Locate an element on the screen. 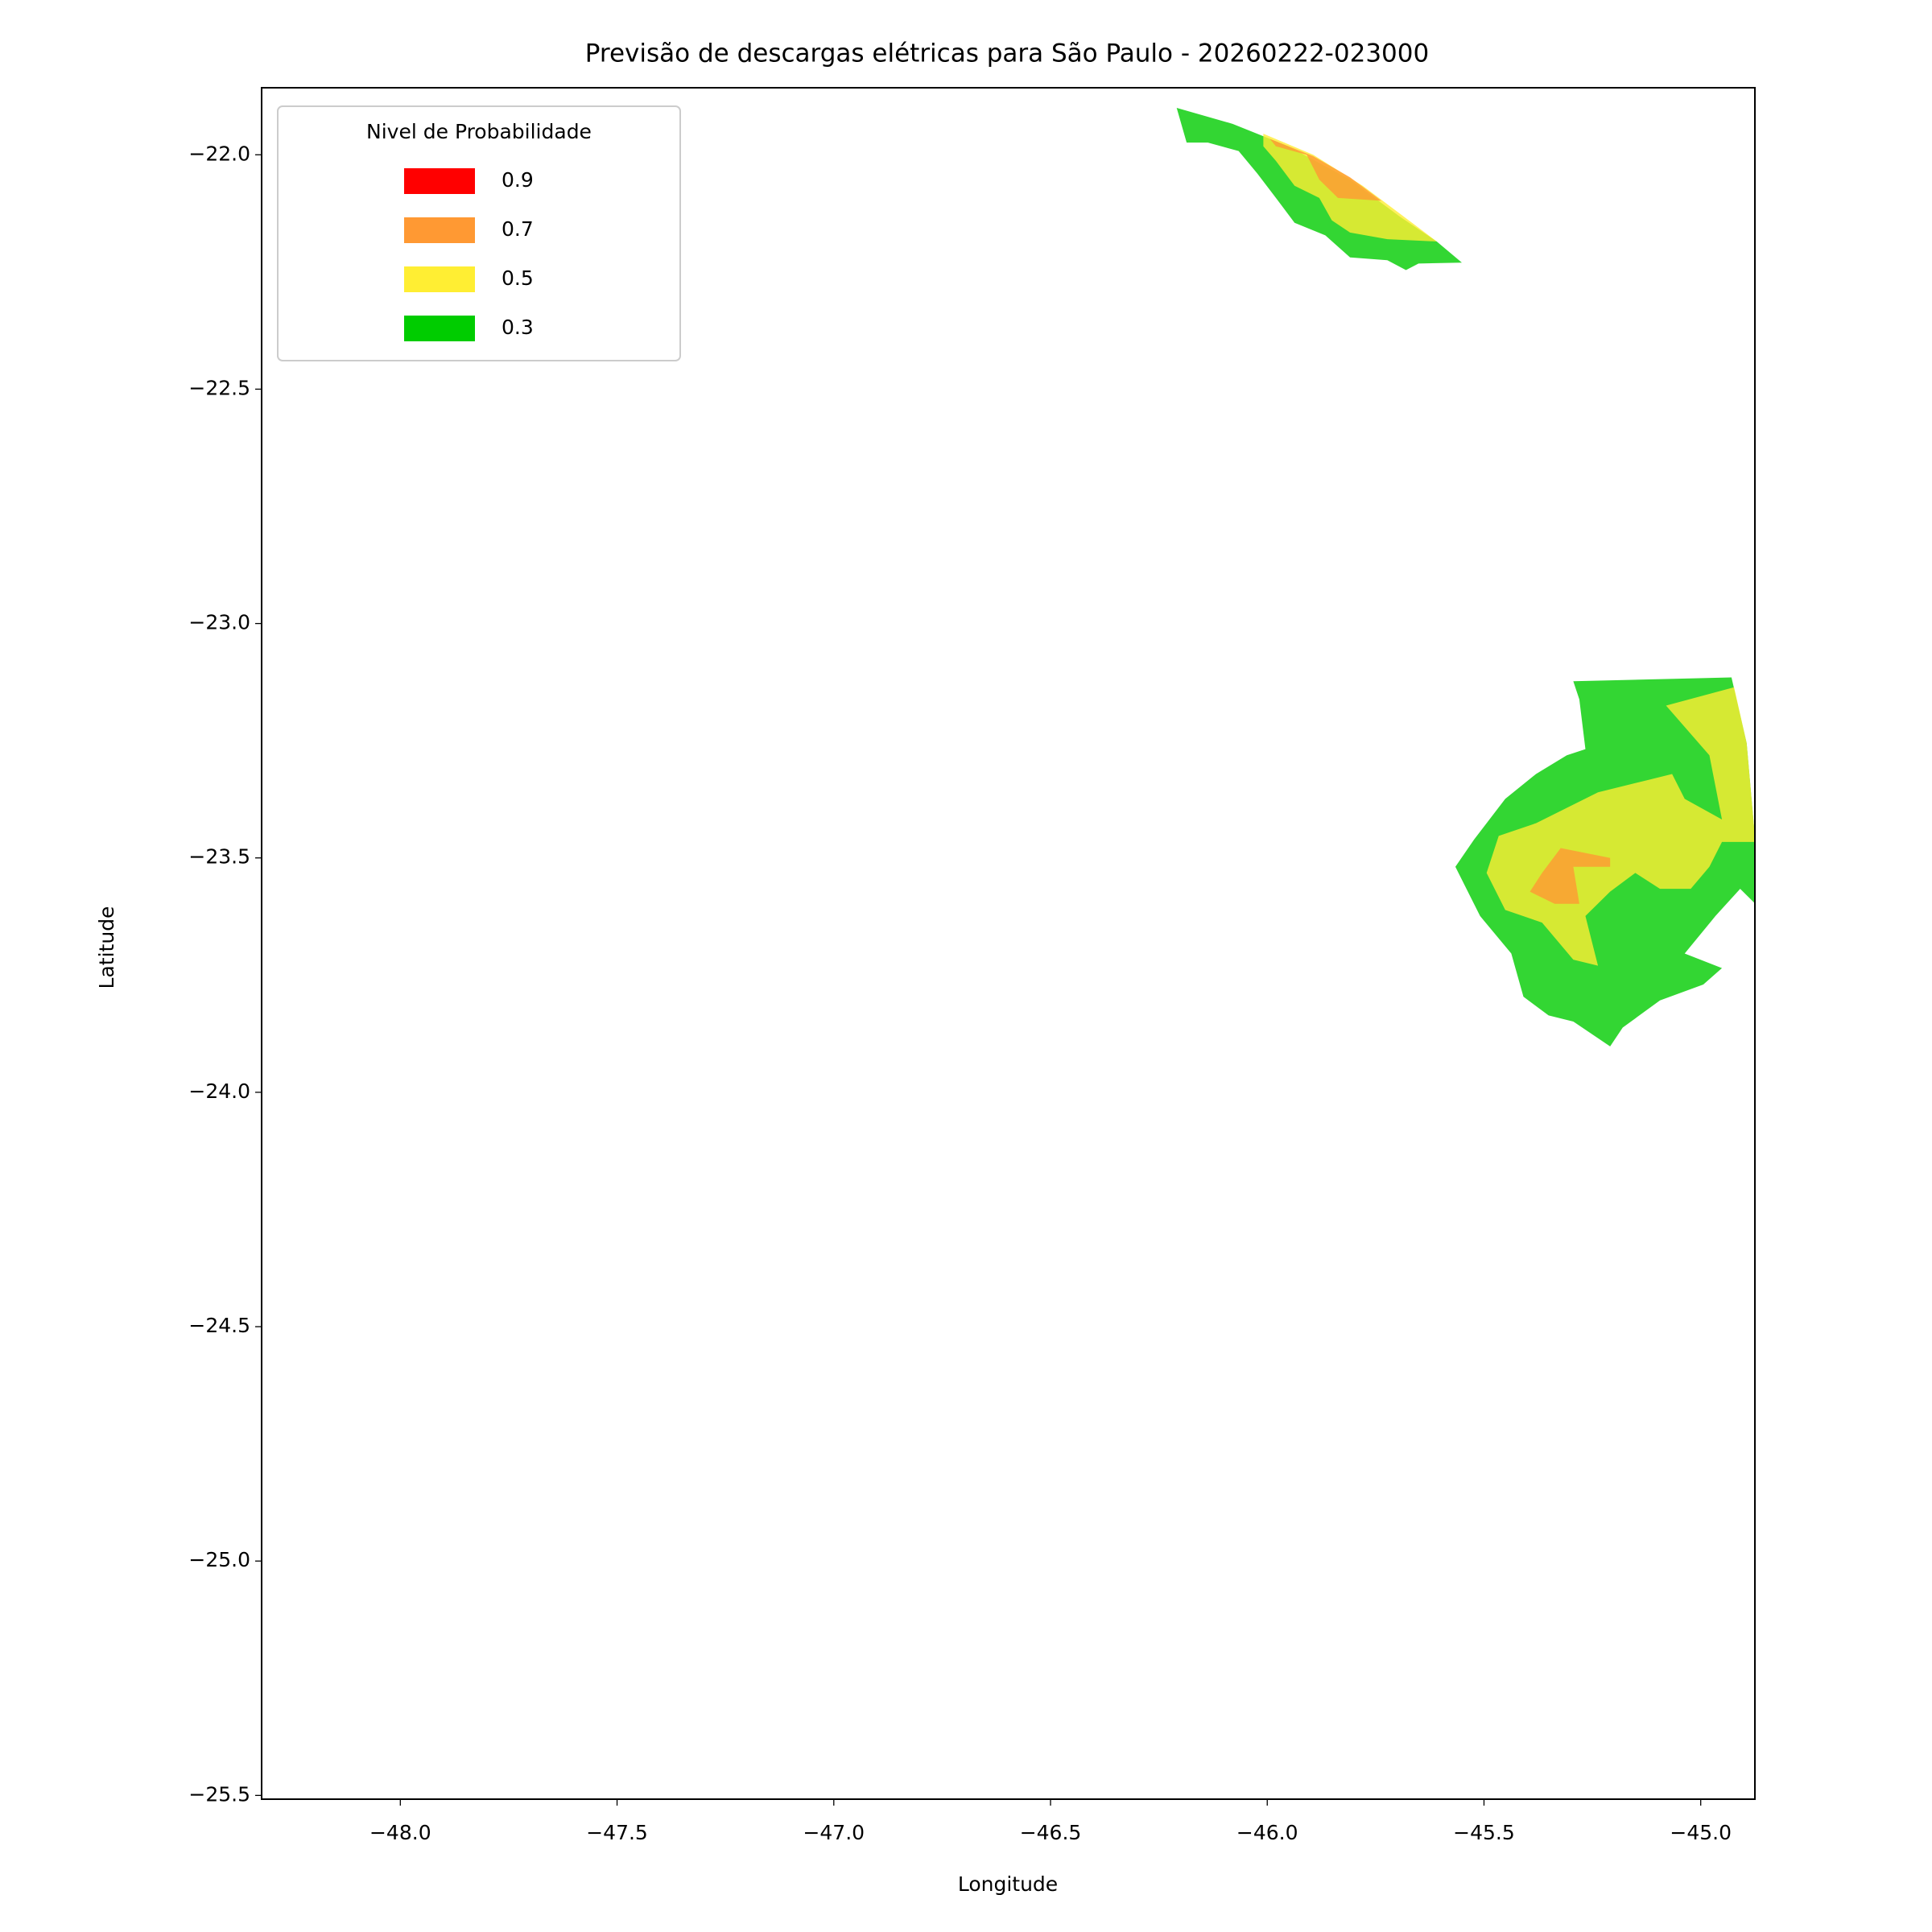 The width and height of the screenshot is (1932, 1932). x-tick-label: −47.0 is located at coordinates (834, 1832).